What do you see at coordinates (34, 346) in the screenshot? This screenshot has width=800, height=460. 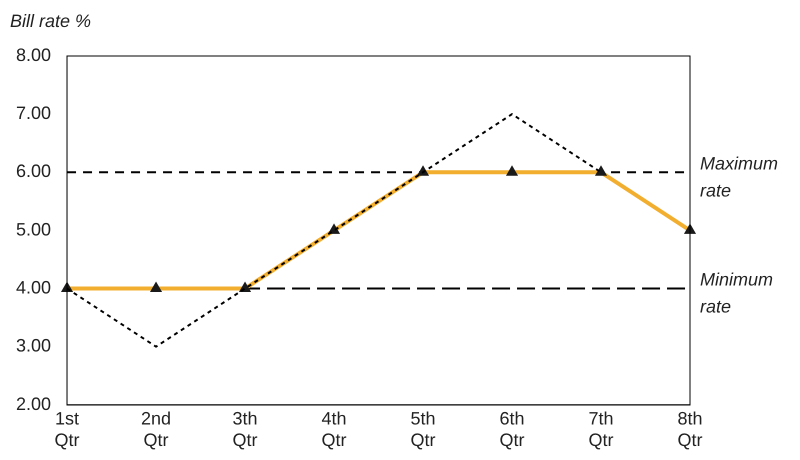 I see `y-tick-label: 3.00` at bounding box center [34, 346].